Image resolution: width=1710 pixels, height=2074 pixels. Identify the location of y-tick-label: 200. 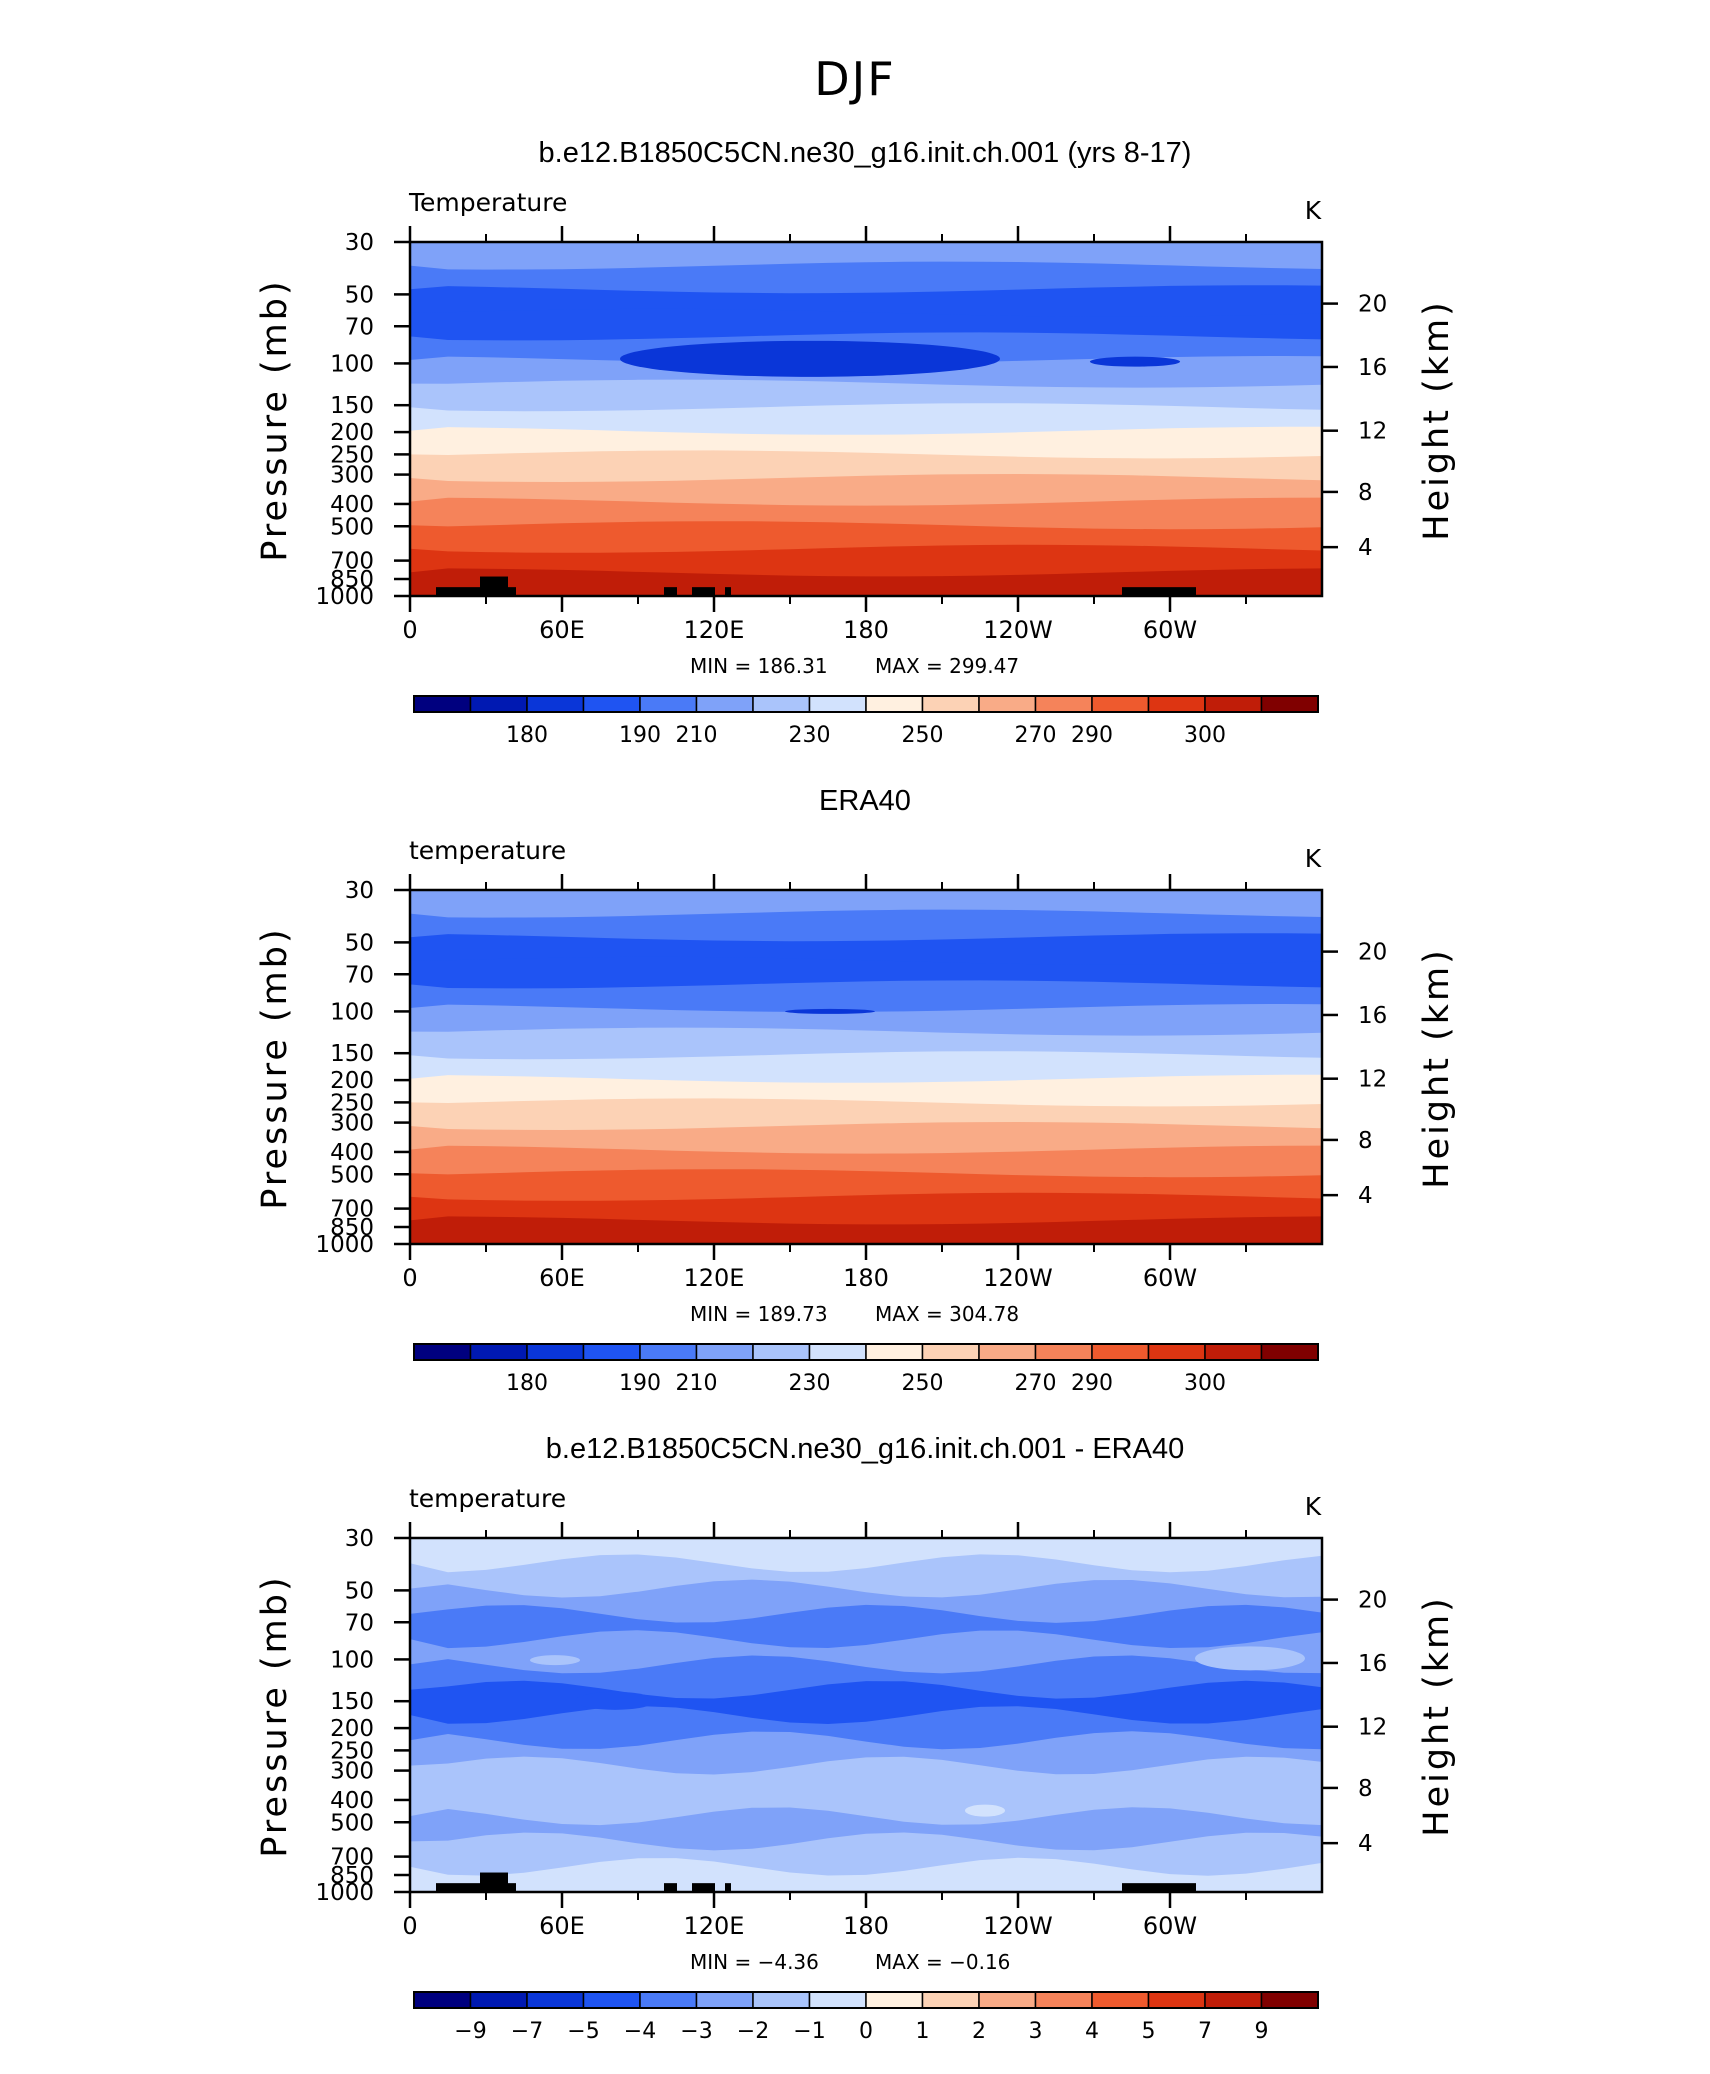
(352, 1081).